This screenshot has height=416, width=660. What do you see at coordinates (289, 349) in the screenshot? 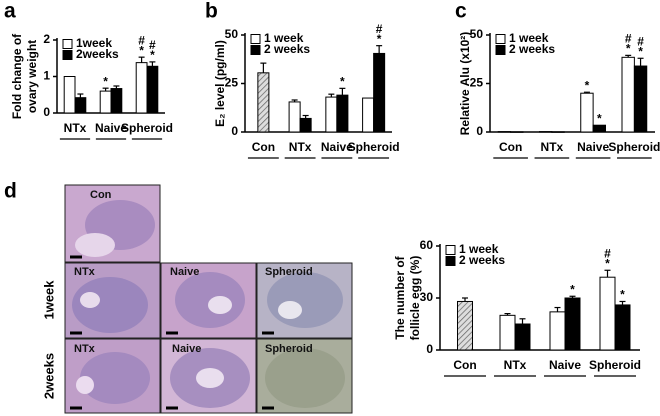
I see `micrograph-label: Spheroid` at bounding box center [289, 349].